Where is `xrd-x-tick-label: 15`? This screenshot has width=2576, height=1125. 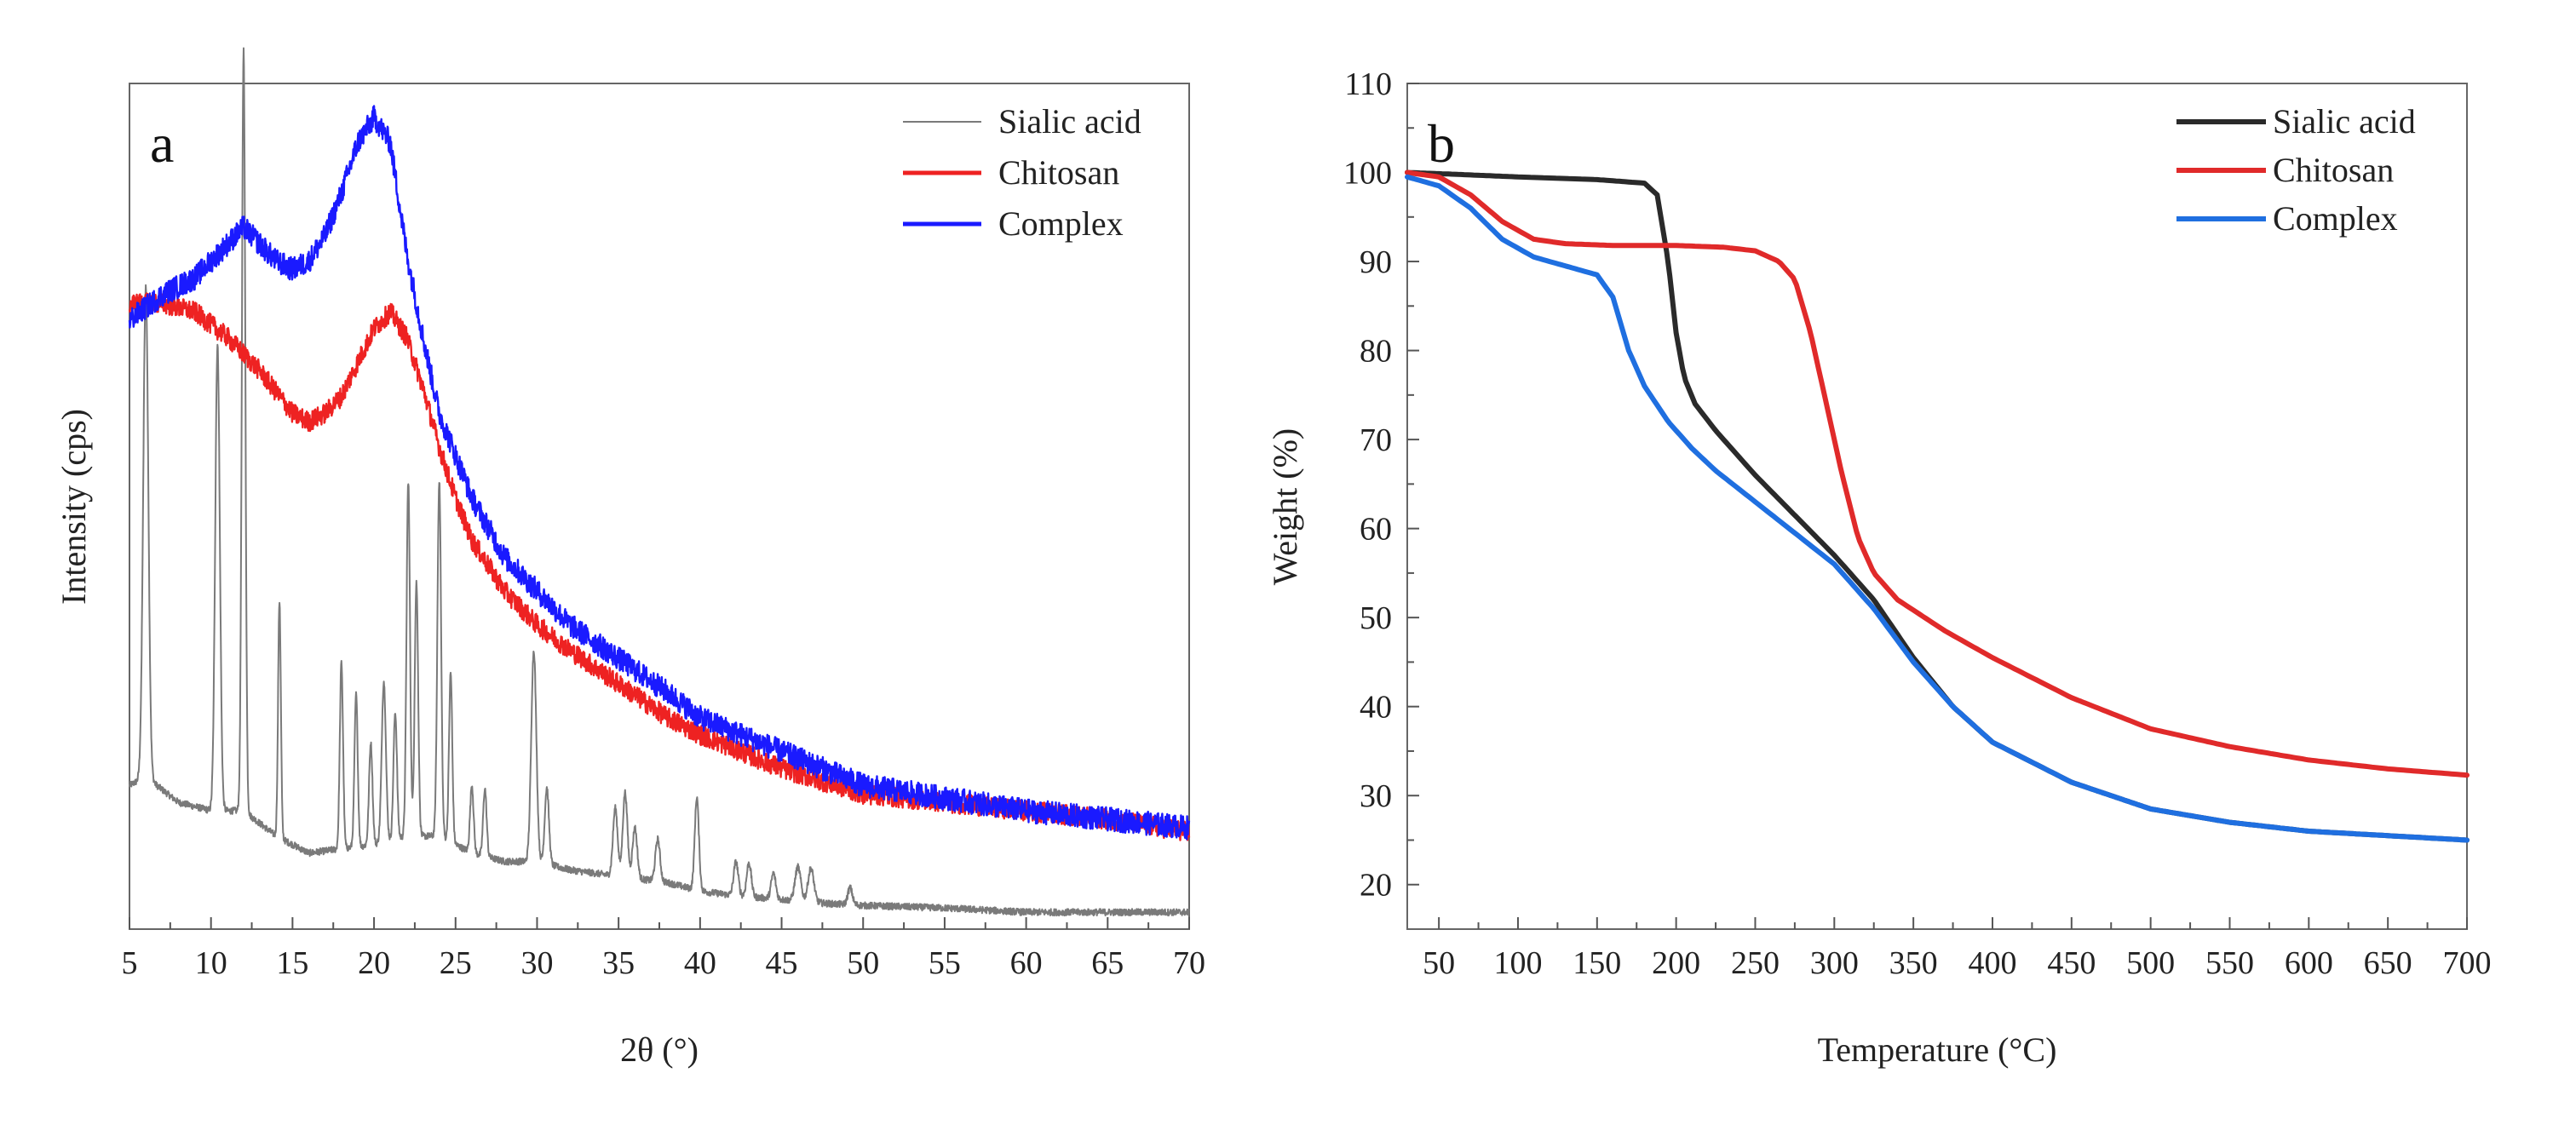 xrd-x-tick-label: 15 is located at coordinates (292, 963).